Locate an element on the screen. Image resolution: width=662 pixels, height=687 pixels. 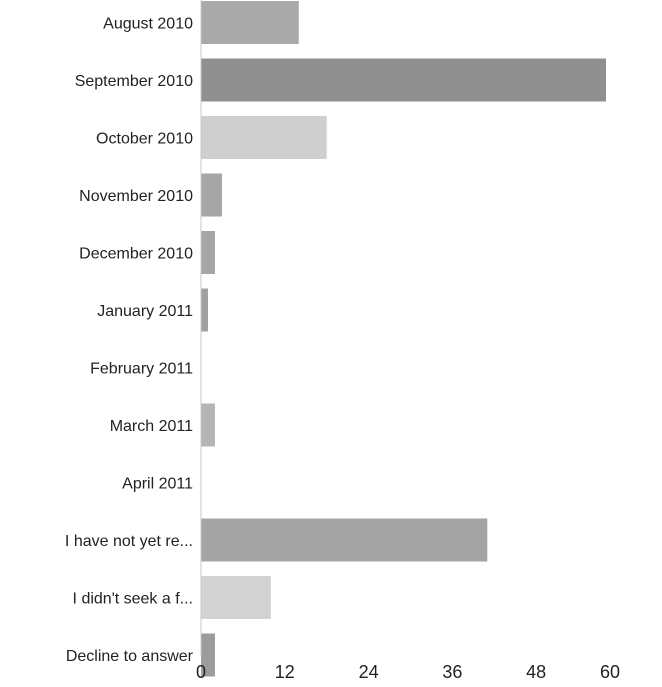
category-label-7: March 2011 is located at coordinates (151, 426).